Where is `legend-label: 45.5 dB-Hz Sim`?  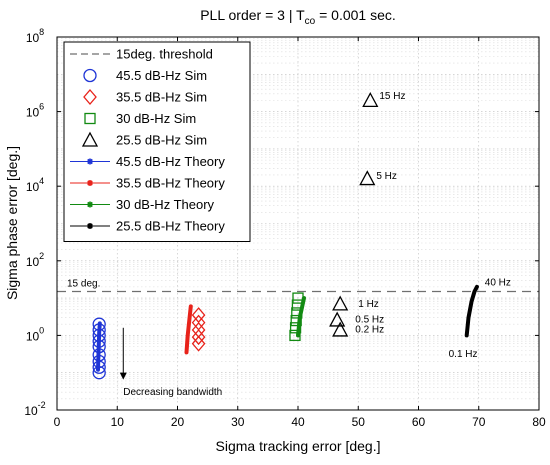
legend-label: 45.5 dB-Hz Sim is located at coordinates (161, 75).